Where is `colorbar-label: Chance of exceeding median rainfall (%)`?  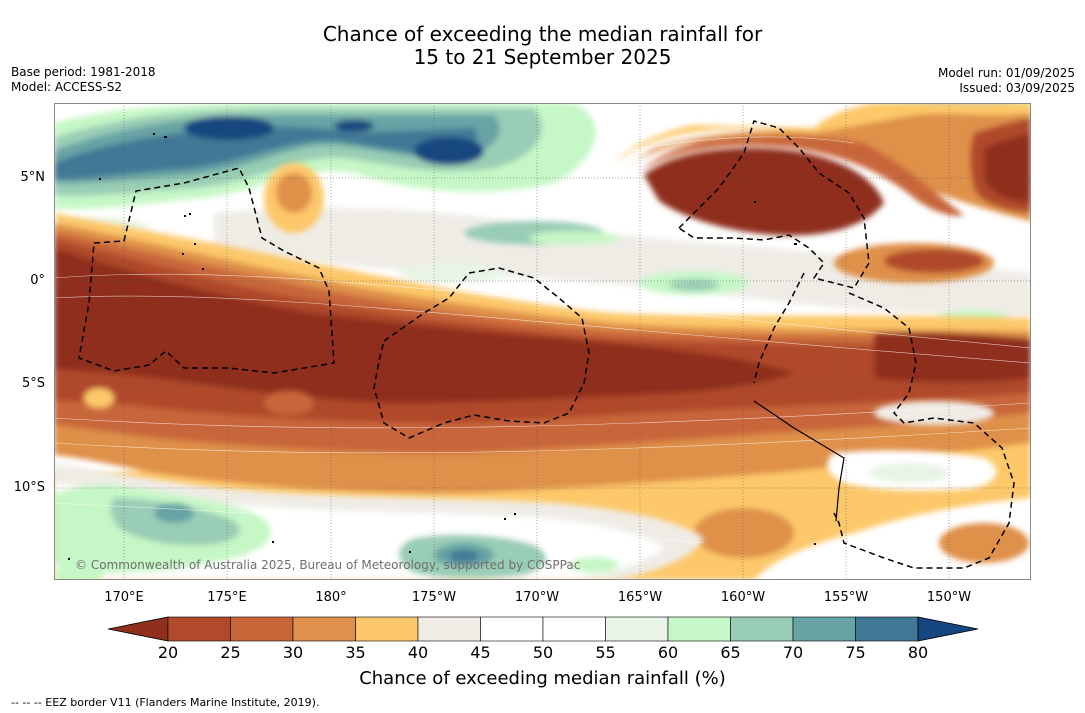 colorbar-label: Chance of exceeding median rainfall (%) is located at coordinates (542, 678).